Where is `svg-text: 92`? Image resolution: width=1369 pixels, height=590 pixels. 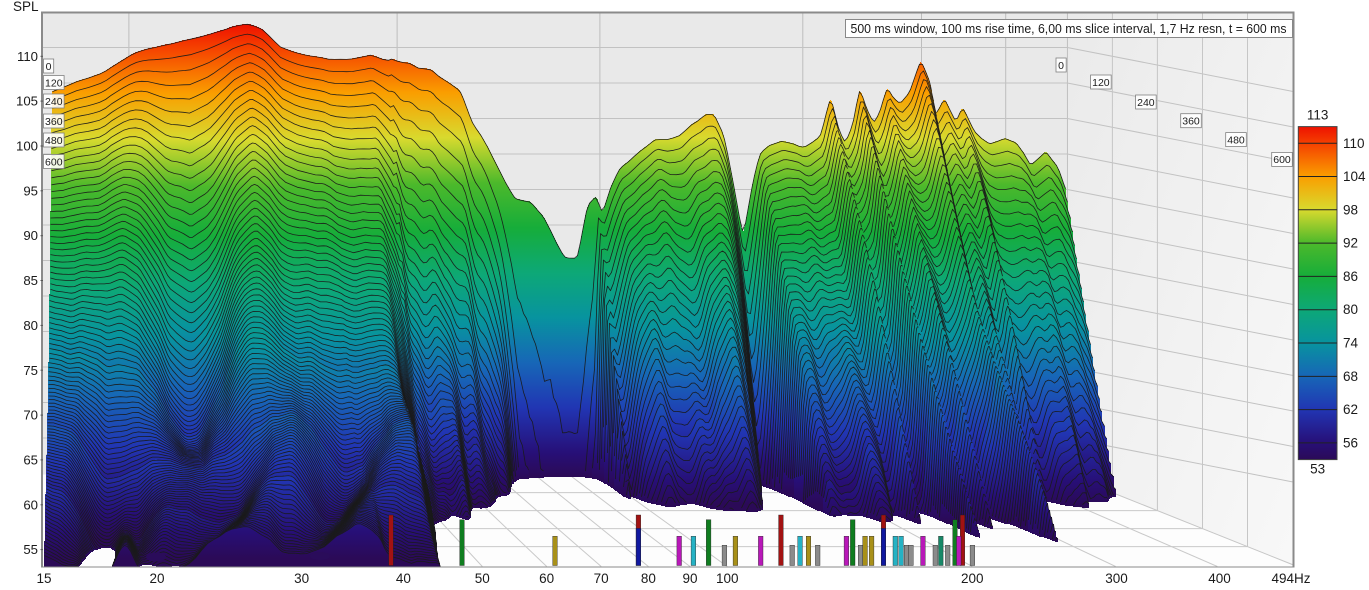
svg-text: 92 is located at coordinates (1350, 243).